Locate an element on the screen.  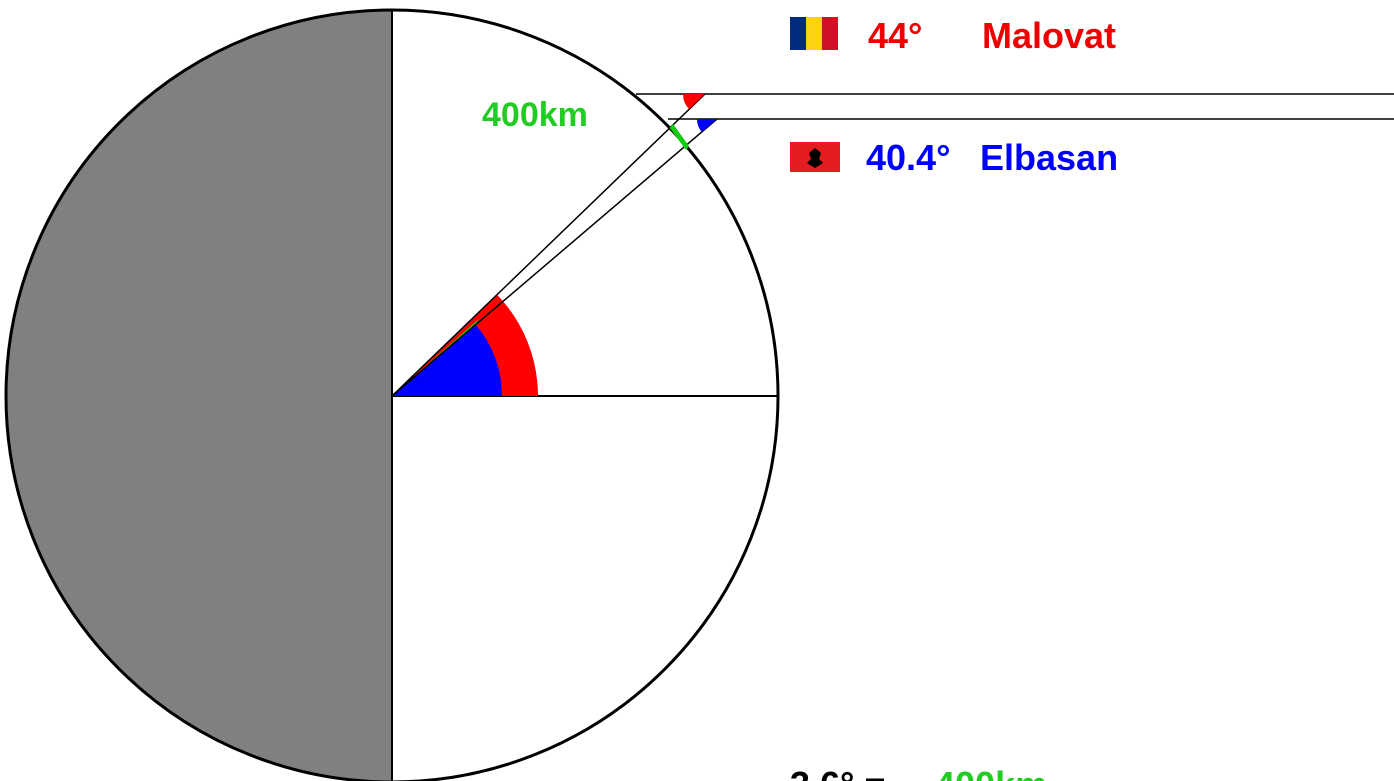
place-label: Malovat is located at coordinates (1049, 35).